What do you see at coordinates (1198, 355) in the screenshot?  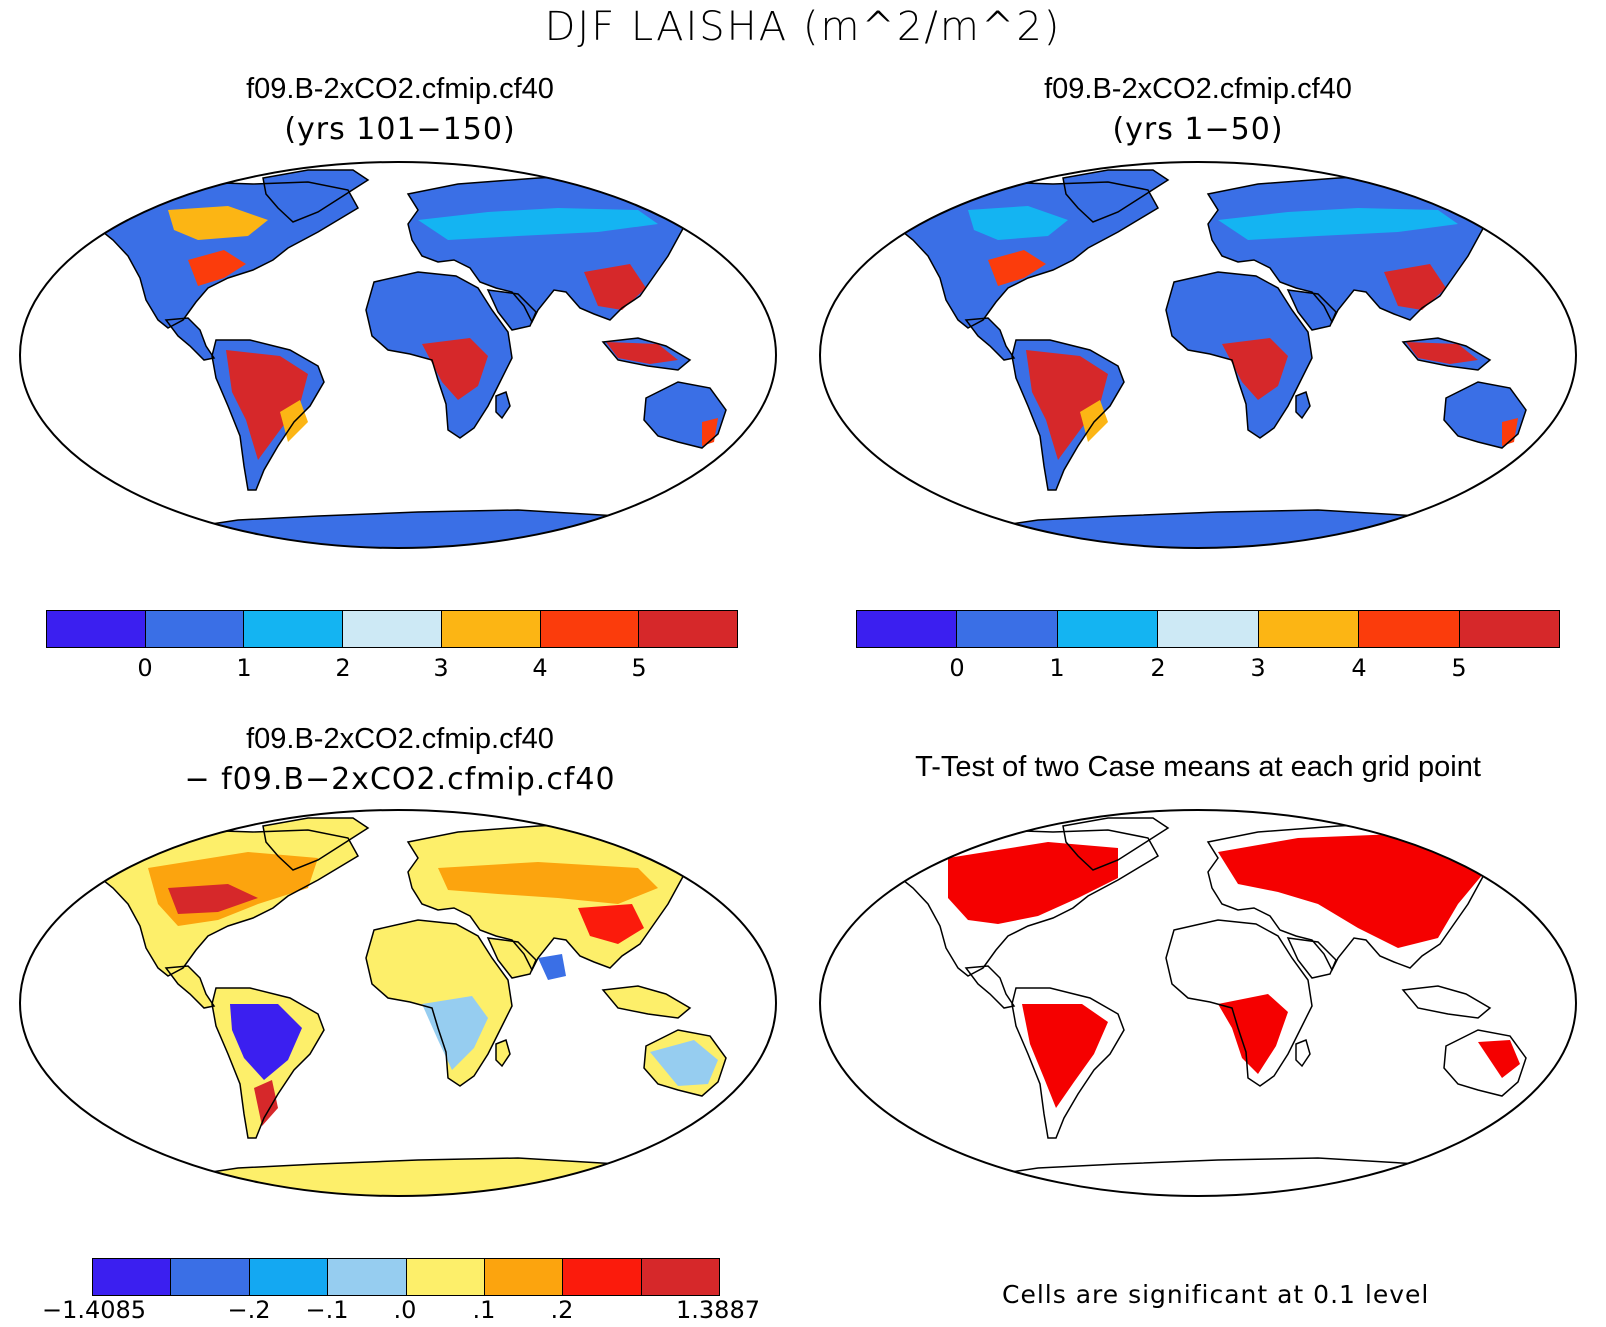 I see `panel2-map` at bounding box center [1198, 355].